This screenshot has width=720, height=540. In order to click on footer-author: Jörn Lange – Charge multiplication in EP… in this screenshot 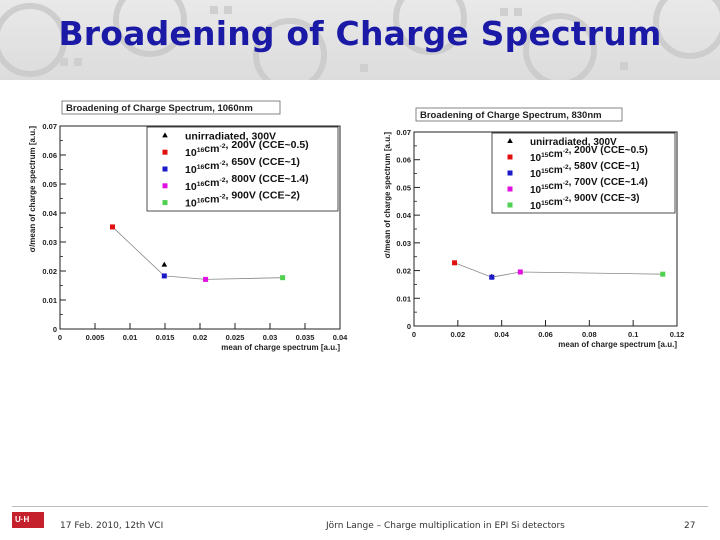, I will do `click(445, 526)`.